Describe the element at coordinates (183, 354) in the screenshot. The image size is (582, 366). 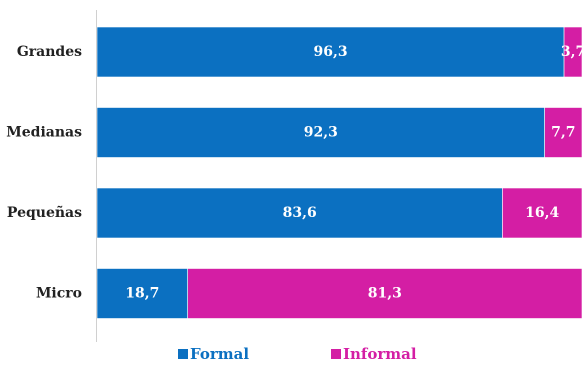
I see `legend-swatch-formal` at that location.